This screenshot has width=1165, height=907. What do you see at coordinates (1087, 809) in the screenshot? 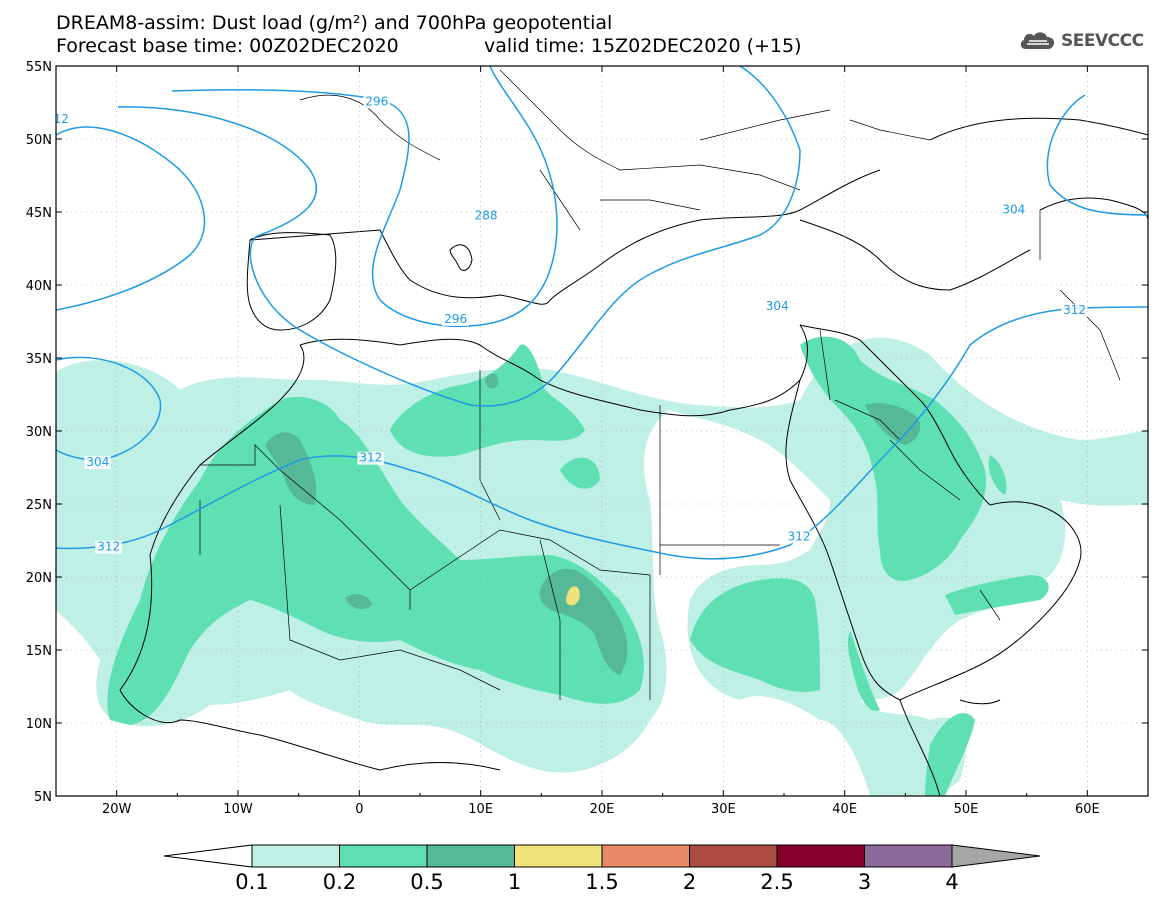
I see `lon-tick-label: 60E` at bounding box center [1087, 809].